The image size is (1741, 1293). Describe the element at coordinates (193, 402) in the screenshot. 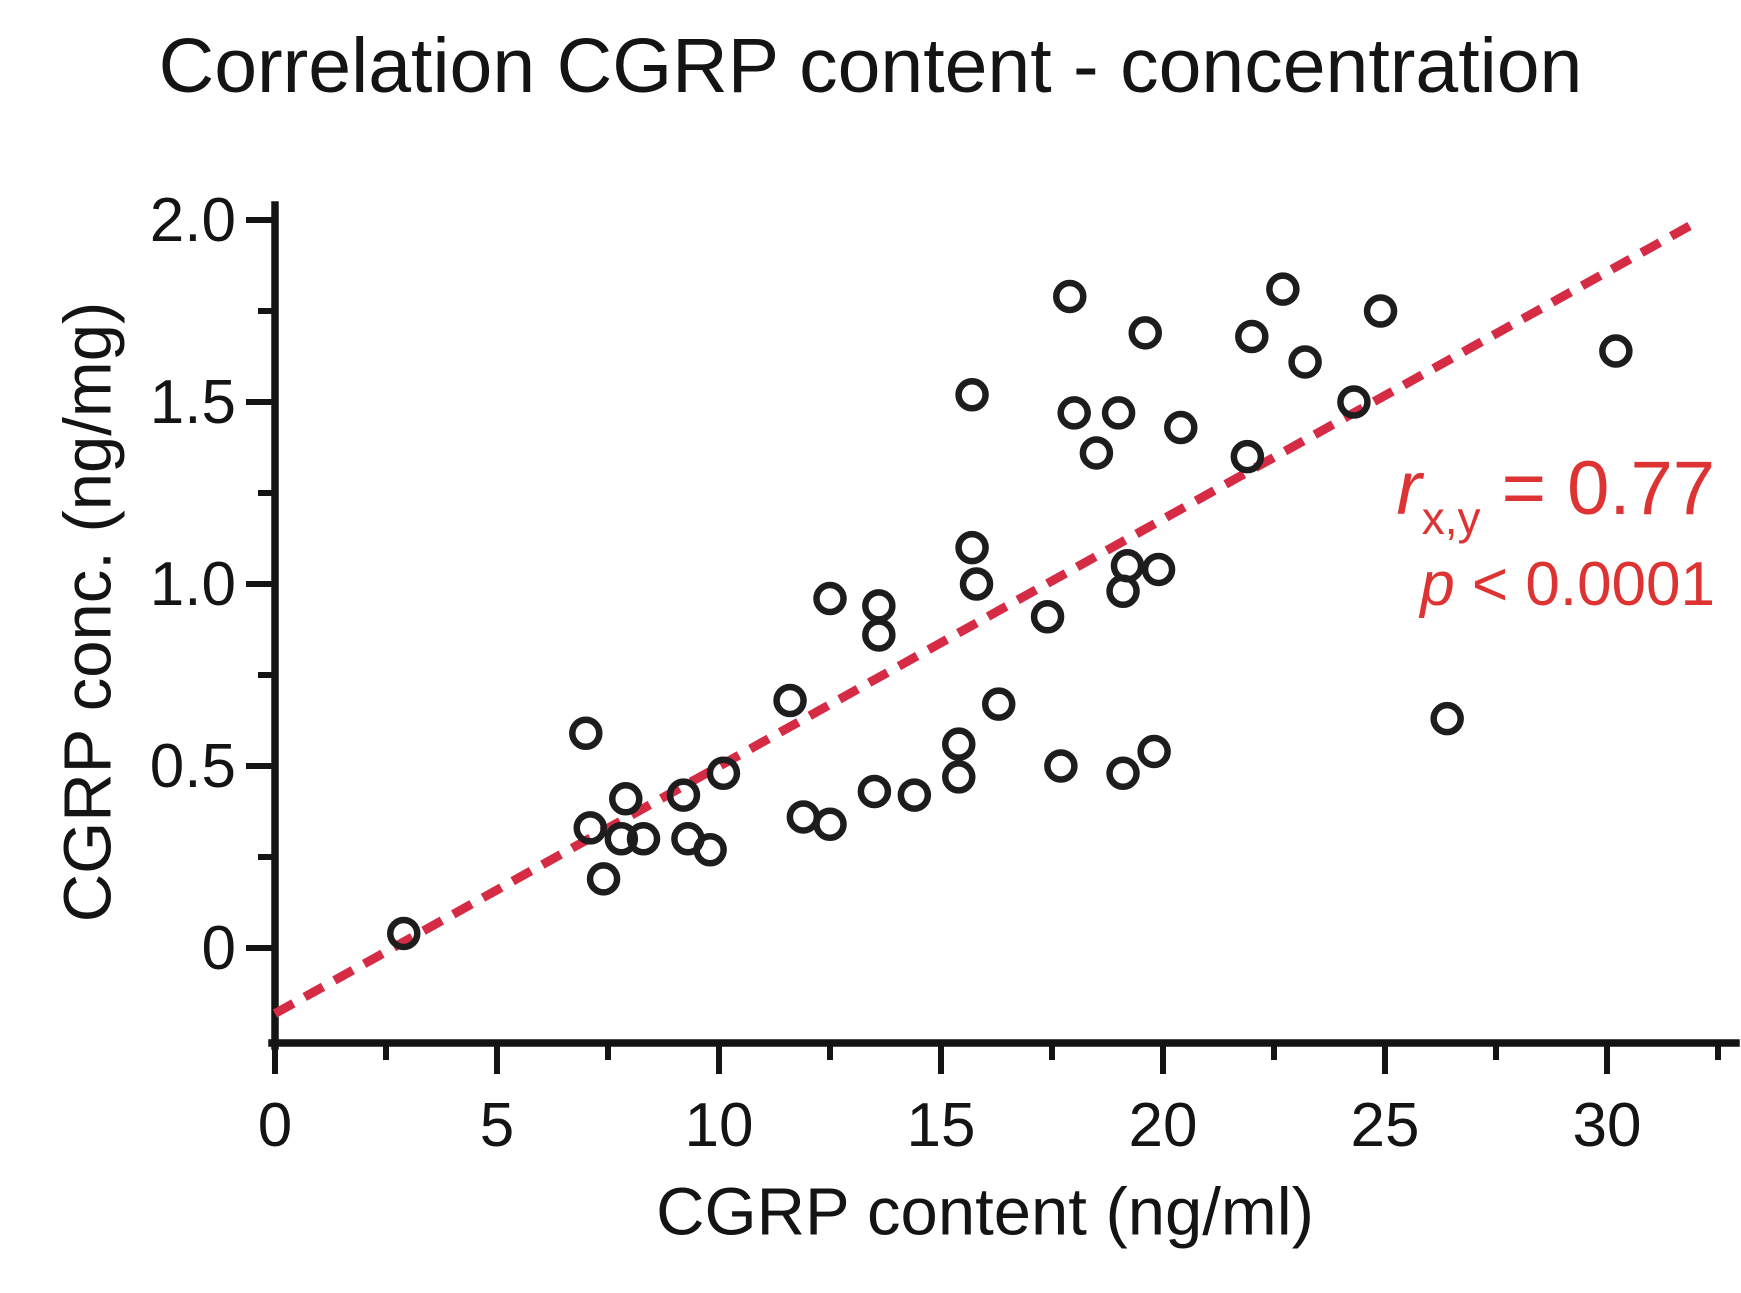

I see `y-tick-label: 1.5` at that location.